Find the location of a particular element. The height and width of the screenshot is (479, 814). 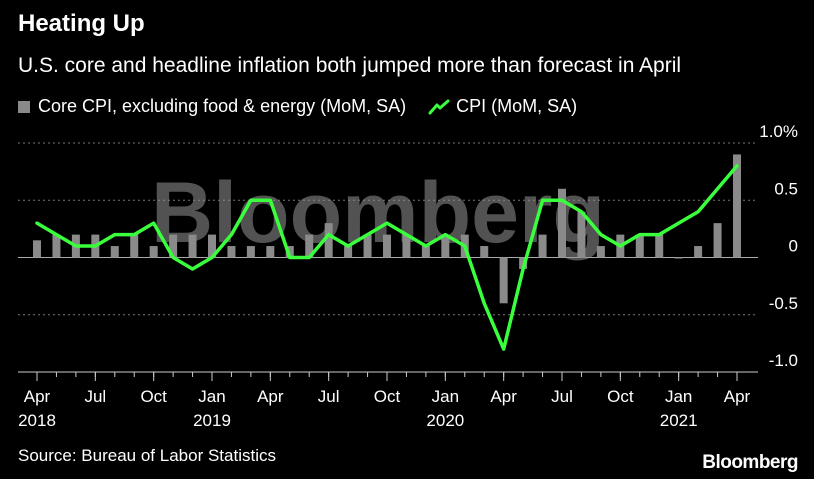

chart-title: Heating Up is located at coordinates (81, 23).